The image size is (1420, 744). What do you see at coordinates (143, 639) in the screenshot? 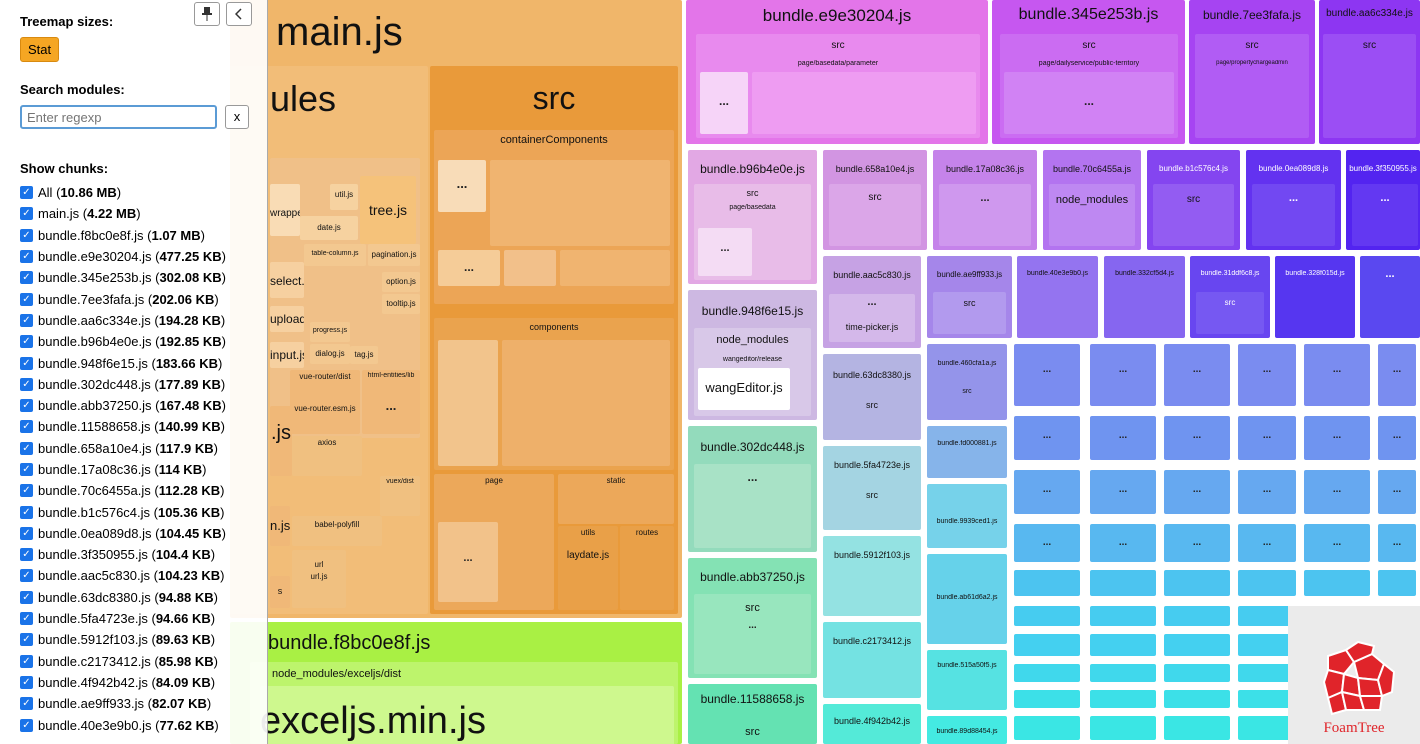
I see `chunk-checkbox-row: ✓ bundle.5912f103.js (89.63 KB)` at bounding box center [143, 639].